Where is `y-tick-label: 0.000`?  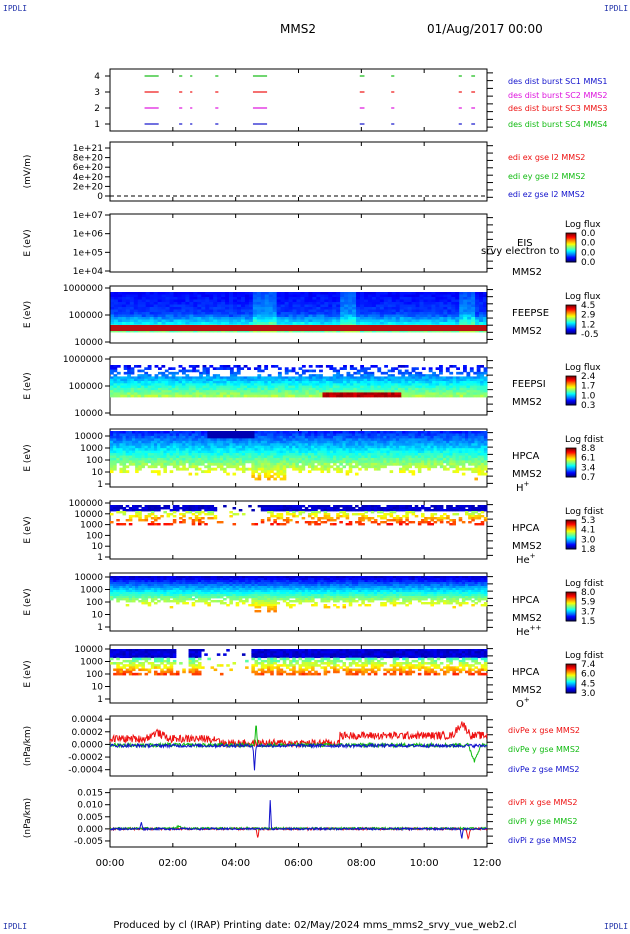 y-tick-label: 0.000 is located at coordinates (90, 830).